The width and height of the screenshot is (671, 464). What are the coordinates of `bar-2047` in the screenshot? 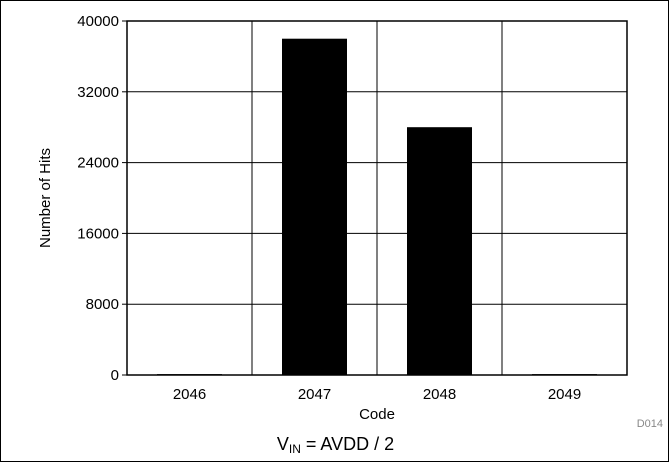 It's located at (314, 206).